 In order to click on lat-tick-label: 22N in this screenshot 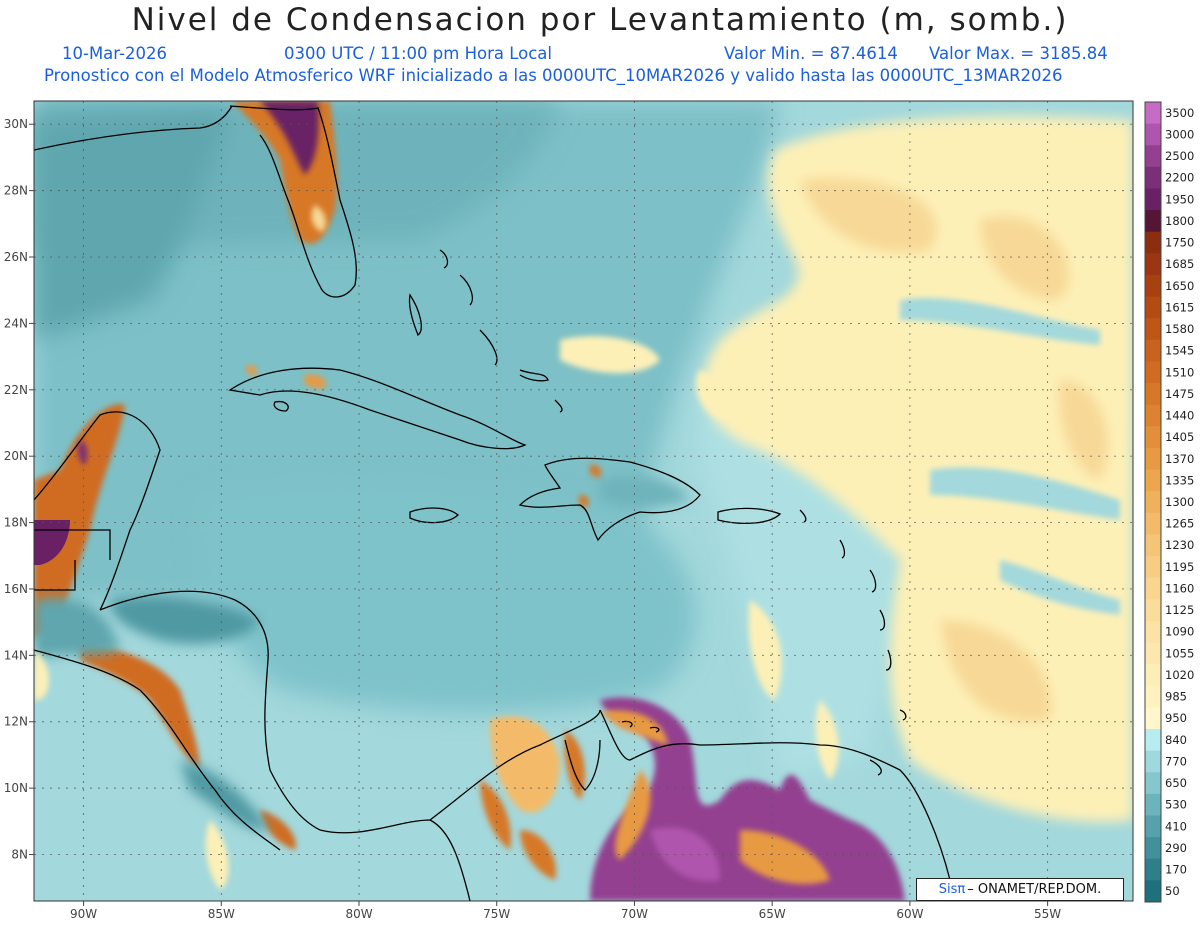, I will do `click(16, 390)`.